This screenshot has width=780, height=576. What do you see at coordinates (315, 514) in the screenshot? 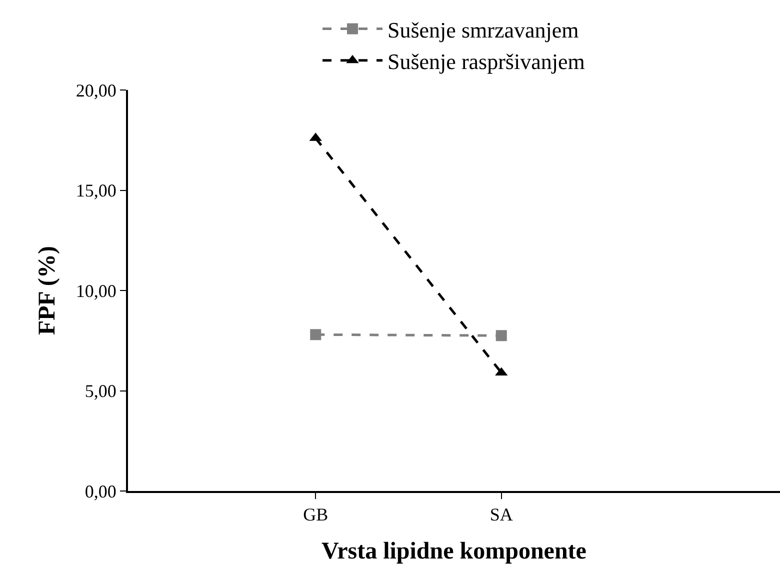
I see `x-tick-label: GB` at bounding box center [315, 514].